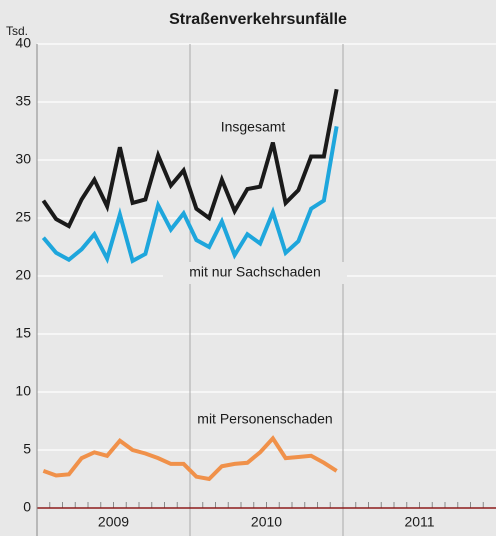 This screenshot has height=536, width=496. I want to click on series-label: Insgesamt, so click(253, 127).